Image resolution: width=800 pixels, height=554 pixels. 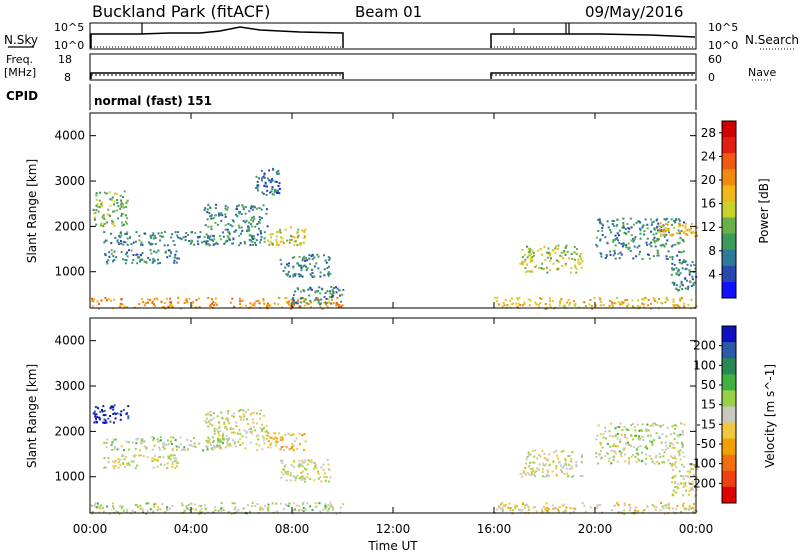 What do you see at coordinates (69, 27) in the screenshot?
I see `nsky-tick-top: 10^5` at bounding box center [69, 27].